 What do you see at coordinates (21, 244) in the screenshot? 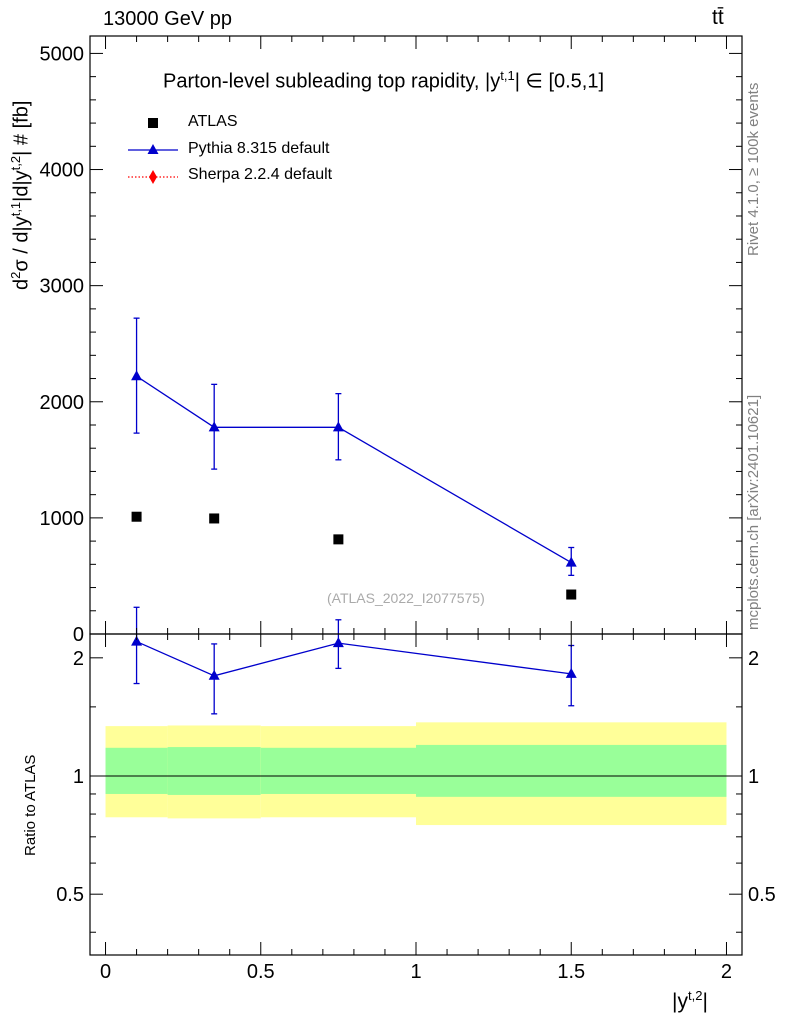
I see `y-label-sigma: σ / d|y` at bounding box center [21, 244].